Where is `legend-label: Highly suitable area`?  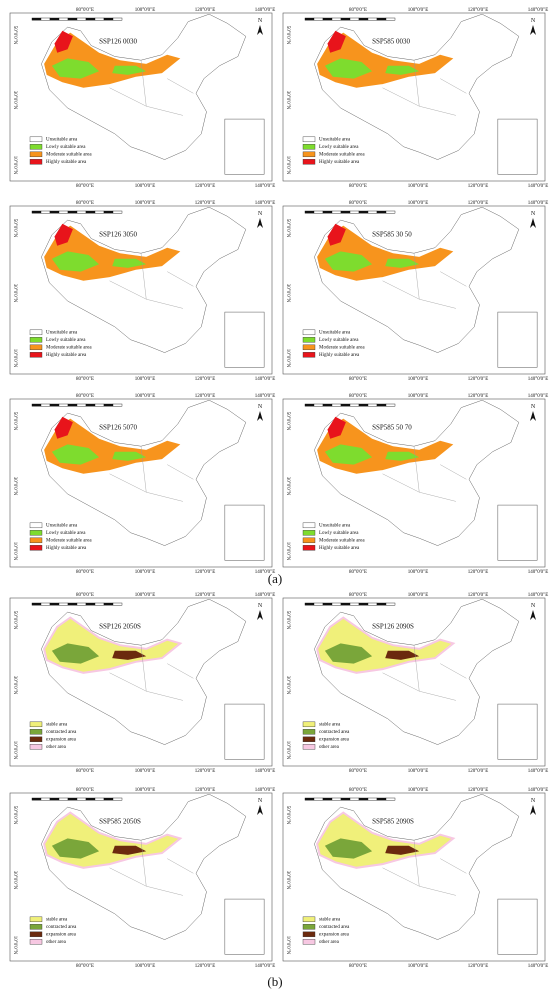 legend-label: Highly suitable area is located at coordinates (339, 162).